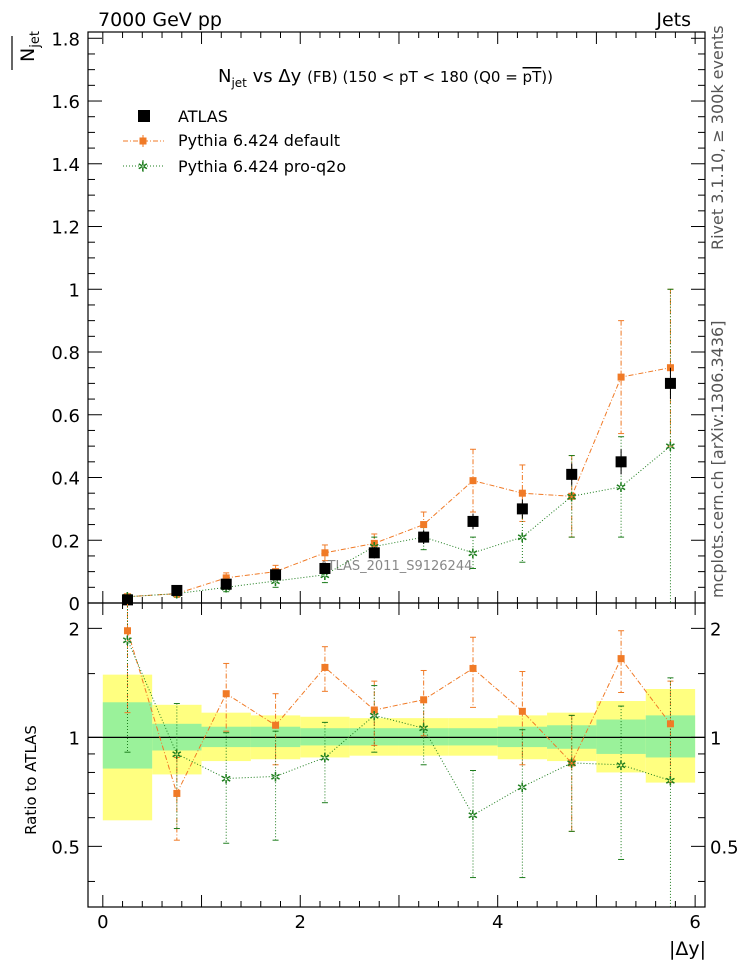 The width and height of the screenshot is (746, 972). I want to click on main-y-axis-label: Njet, so click(27, 50).